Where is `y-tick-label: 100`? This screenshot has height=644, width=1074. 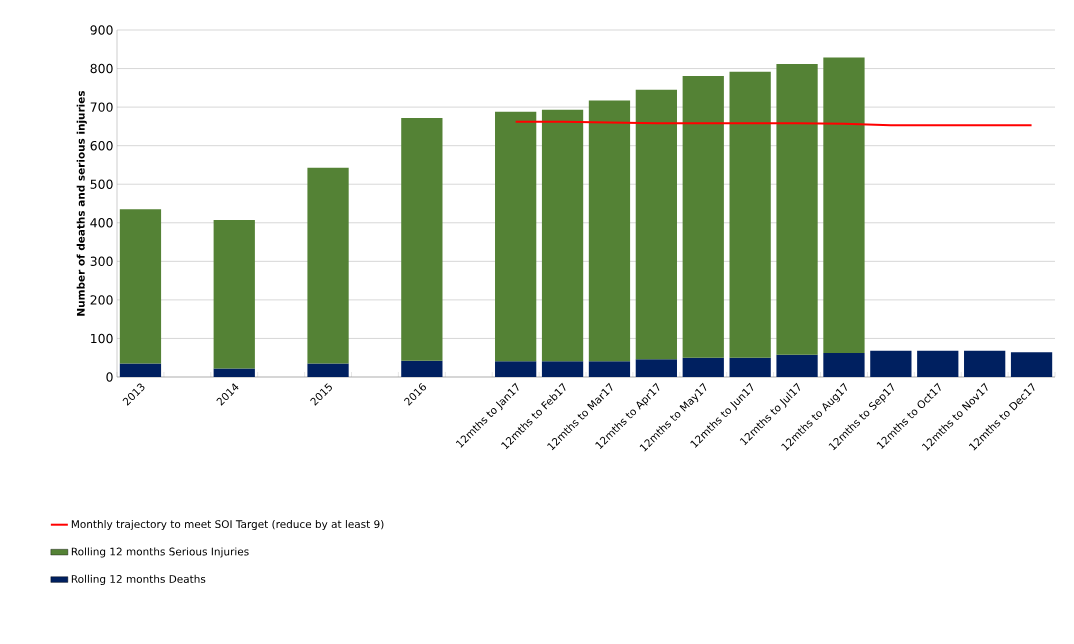 y-tick-label: 100 is located at coordinates (102, 338).